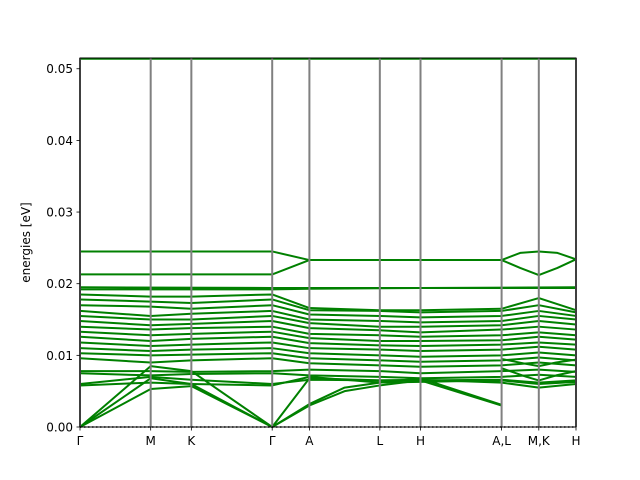 The width and height of the screenshot is (640, 480). Describe the element at coordinates (59, 213) in the screenshot. I see `y-tick-label-3: 0.03` at that location.